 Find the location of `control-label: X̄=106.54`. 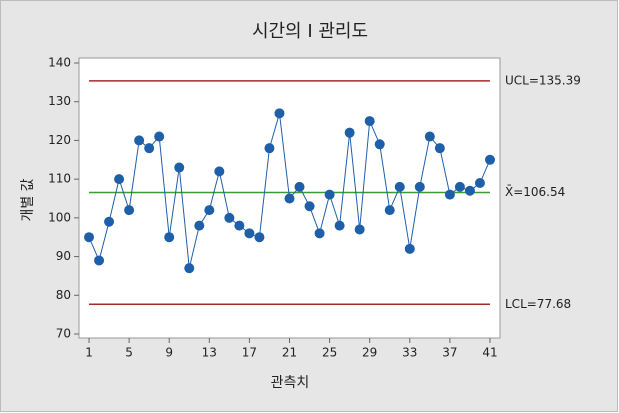

control-label: X̄=106.54 is located at coordinates (535, 192).